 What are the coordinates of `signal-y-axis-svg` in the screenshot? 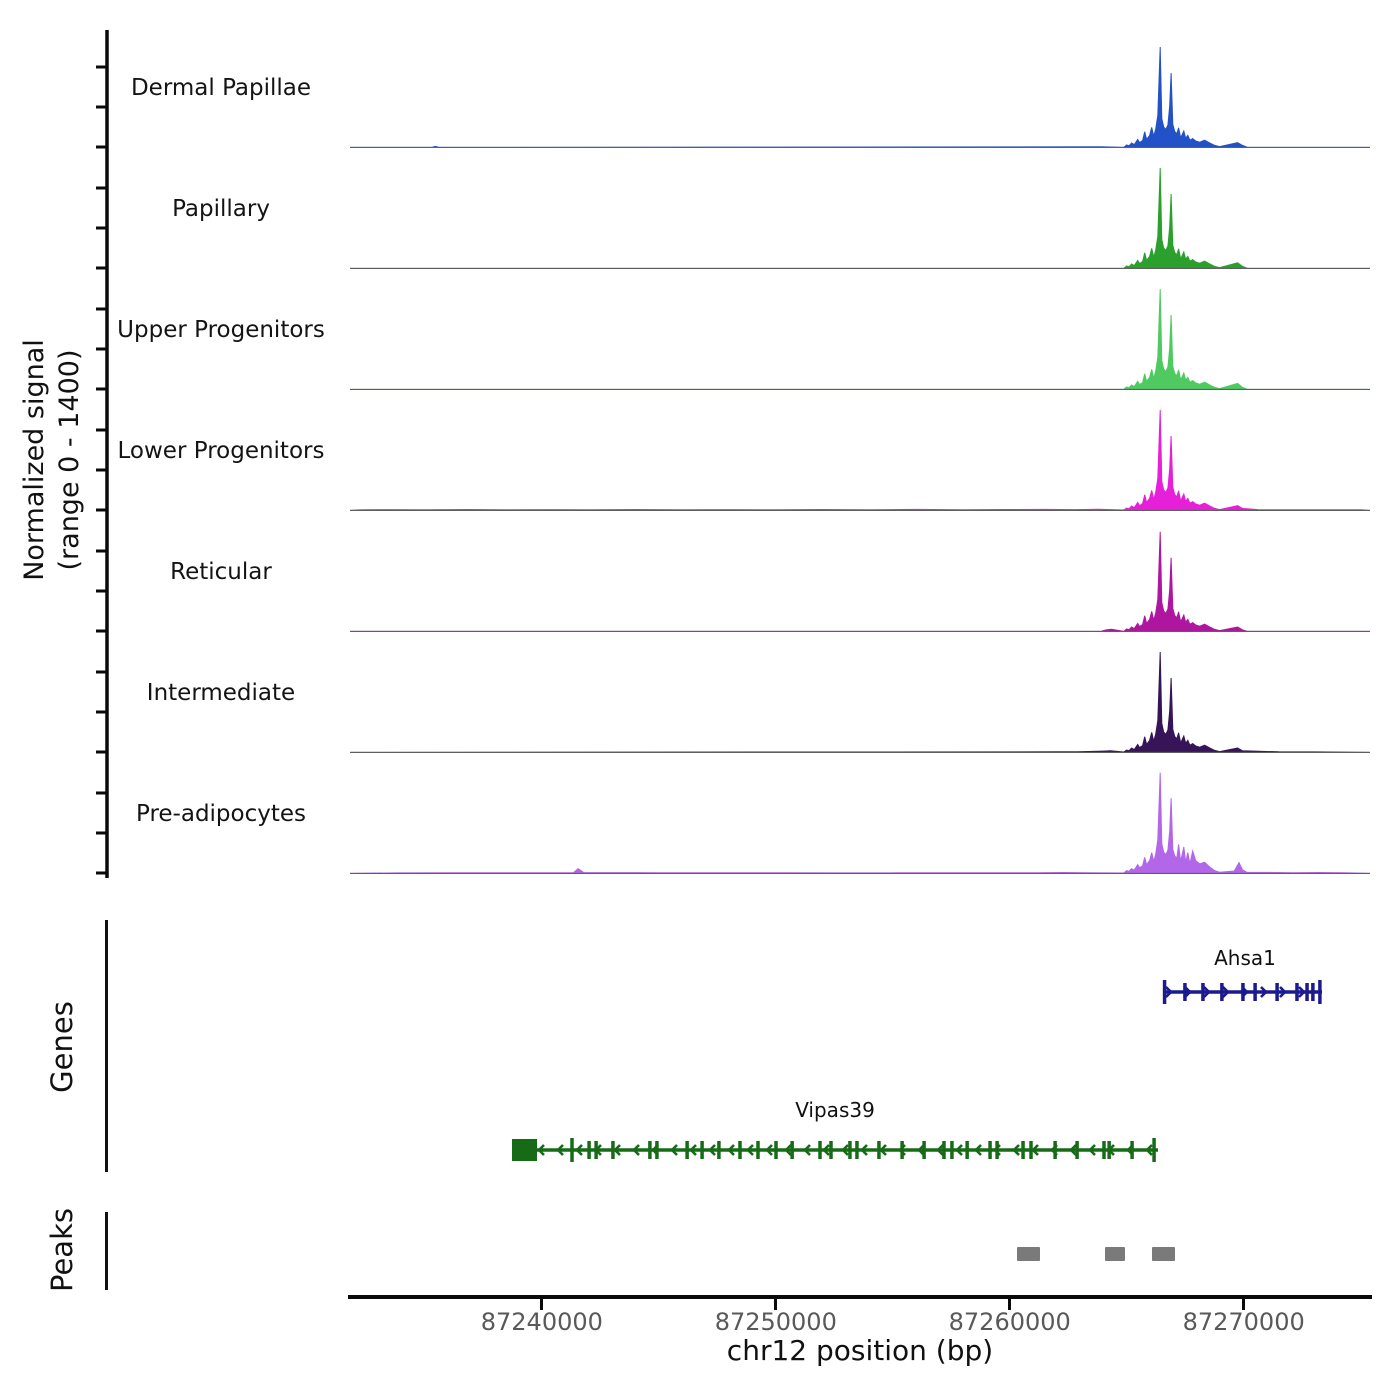 It's located at (102, 454).